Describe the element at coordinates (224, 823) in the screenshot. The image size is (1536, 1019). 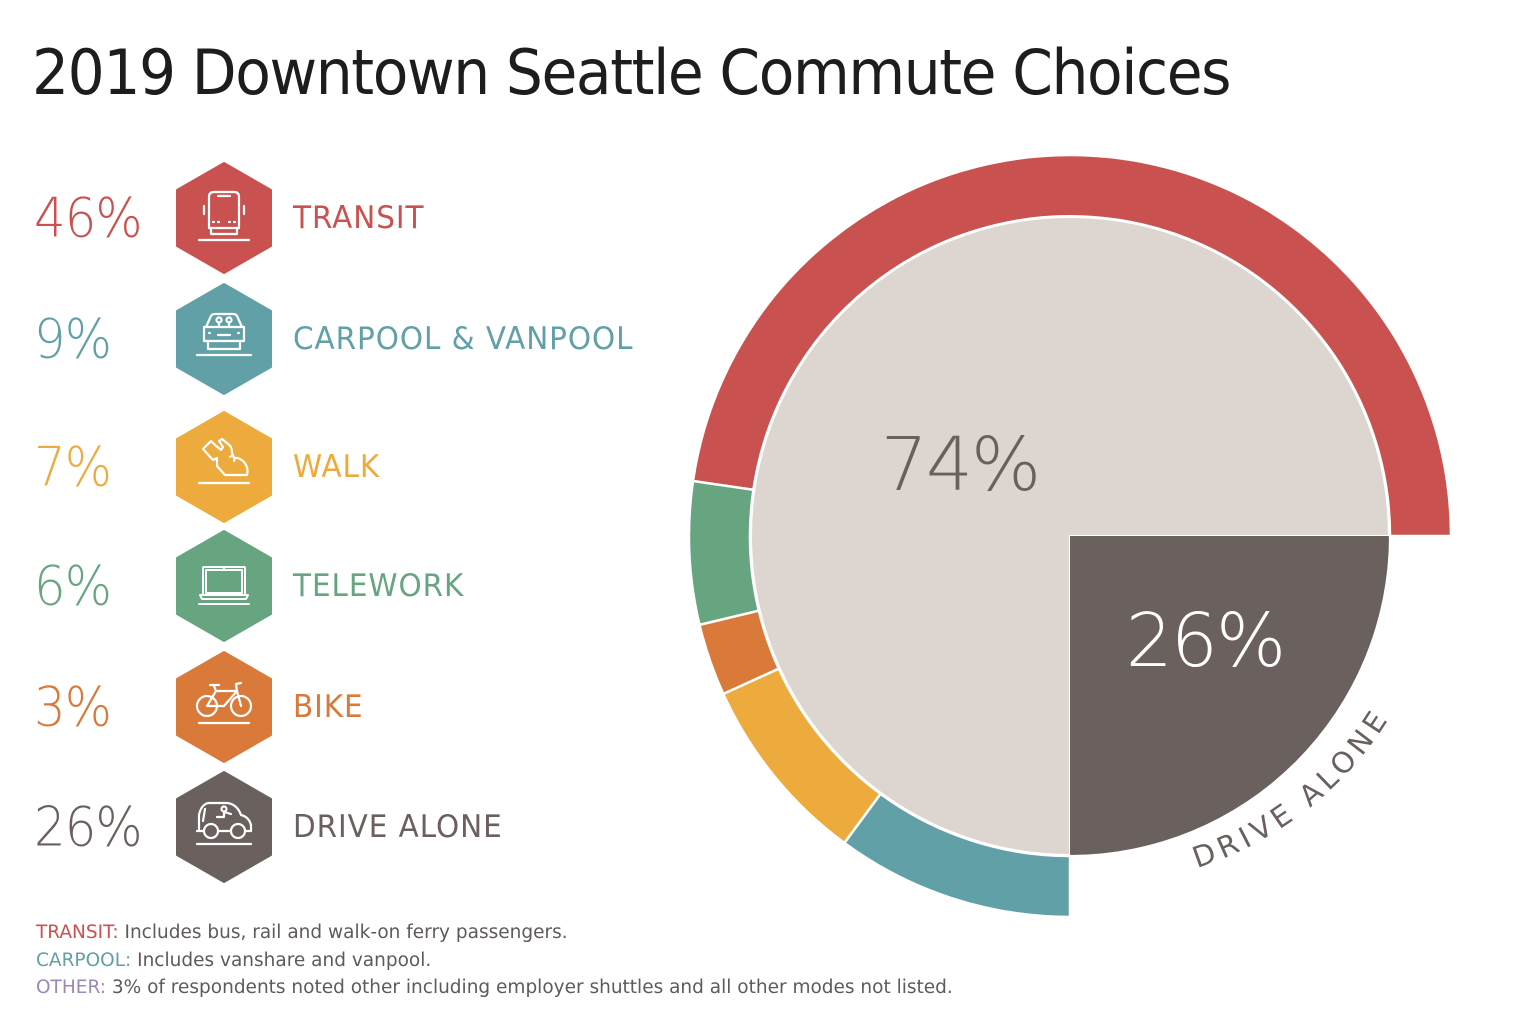
I see `small-car-icon` at that location.